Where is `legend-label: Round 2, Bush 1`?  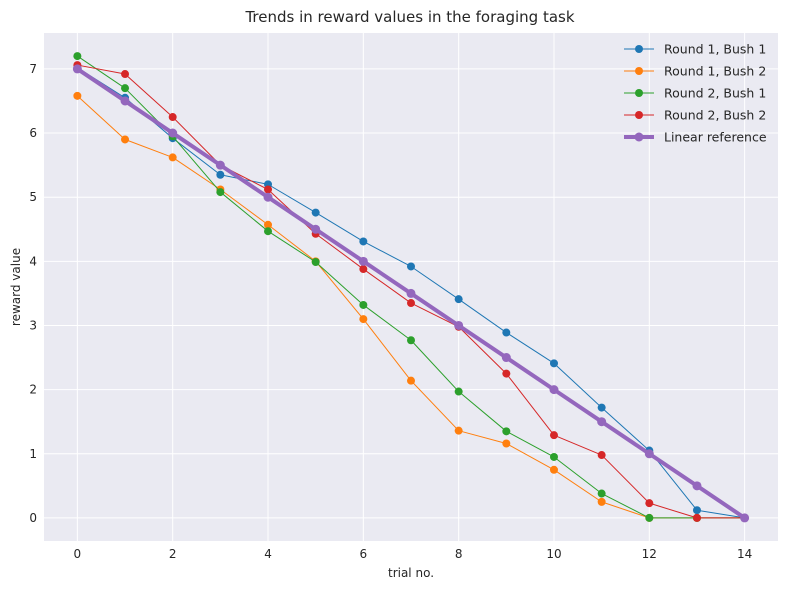
legend-label: Round 2, Bush 1 is located at coordinates (715, 93).